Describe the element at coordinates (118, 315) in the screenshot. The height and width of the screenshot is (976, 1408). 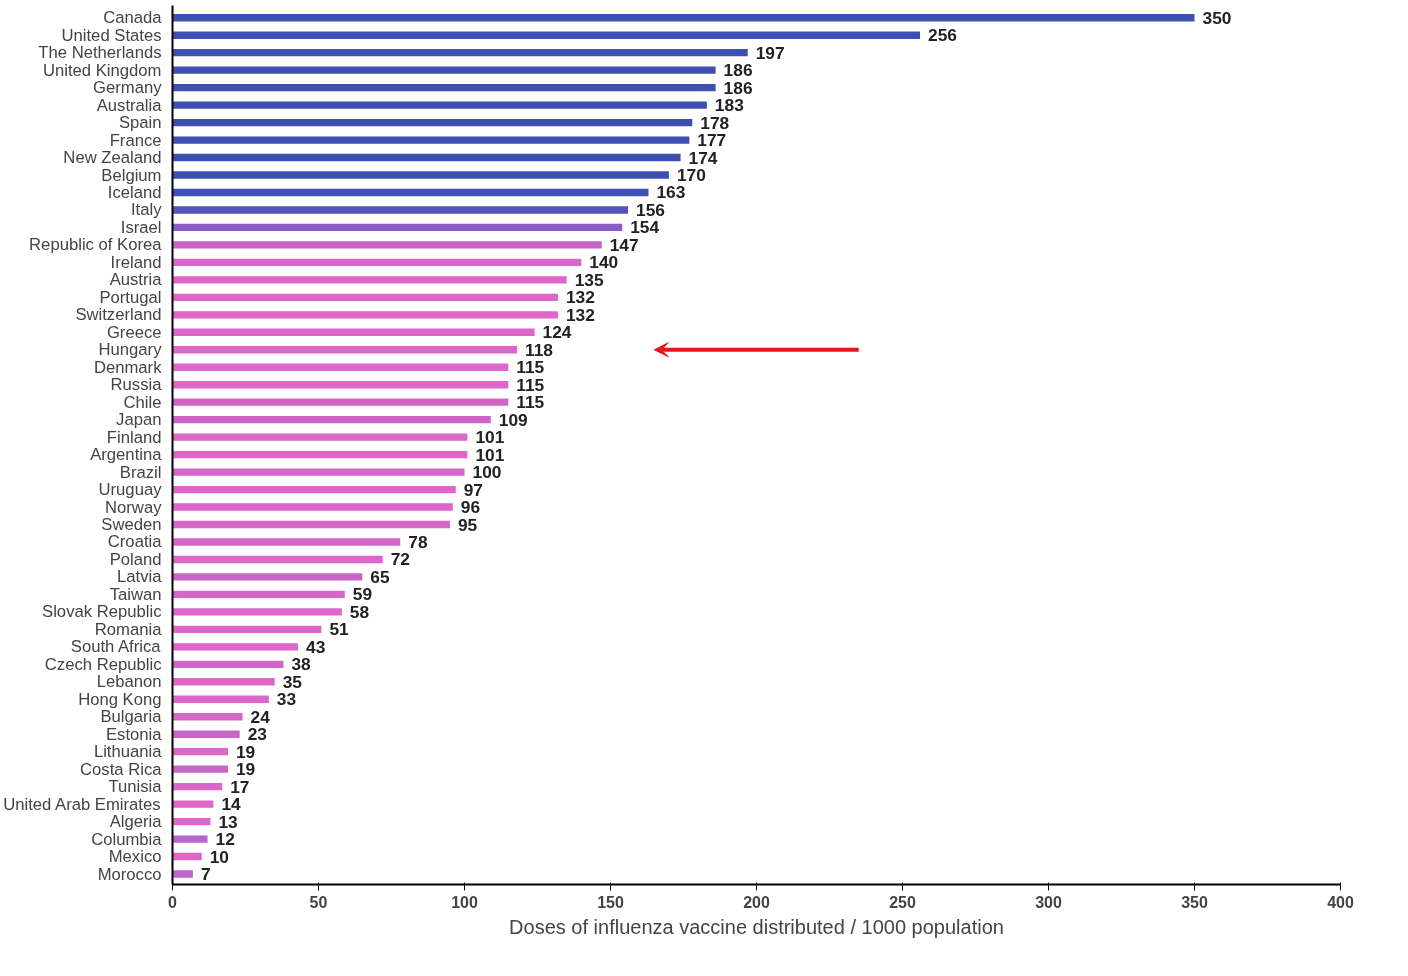
I see `y-tick-label: Switzerland` at that location.